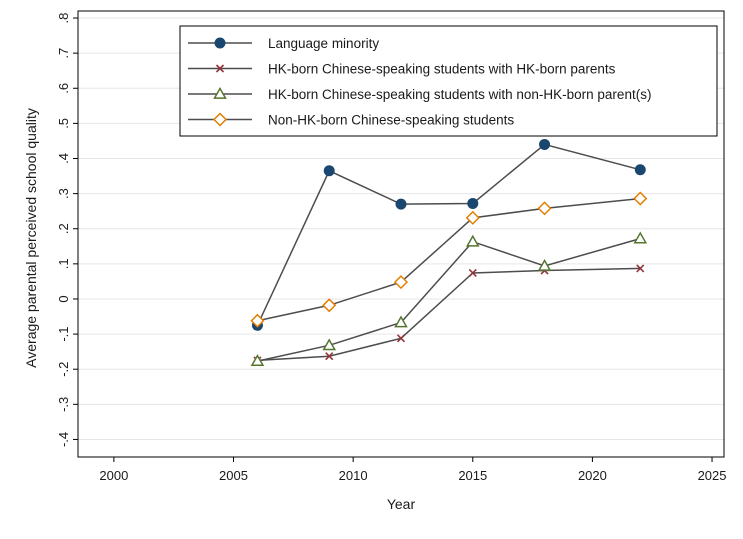  Describe the element at coordinates (63, 53) in the screenshot. I see `y-tick-label: .7` at that location.